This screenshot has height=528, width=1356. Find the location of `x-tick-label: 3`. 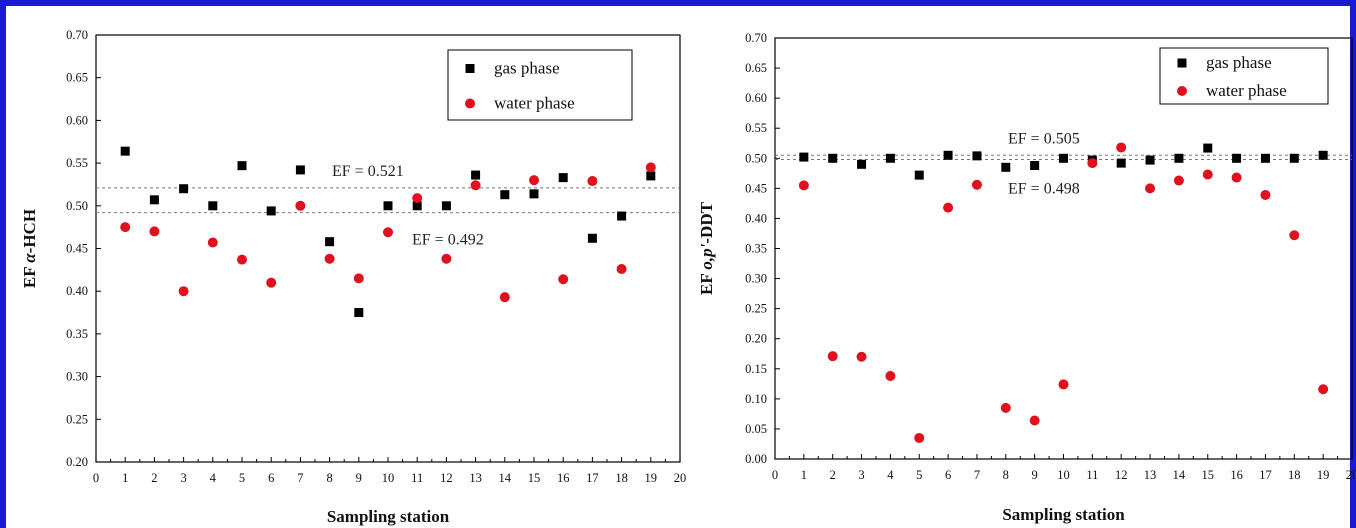

x-tick-label: 3 is located at coordinates (861, 475).